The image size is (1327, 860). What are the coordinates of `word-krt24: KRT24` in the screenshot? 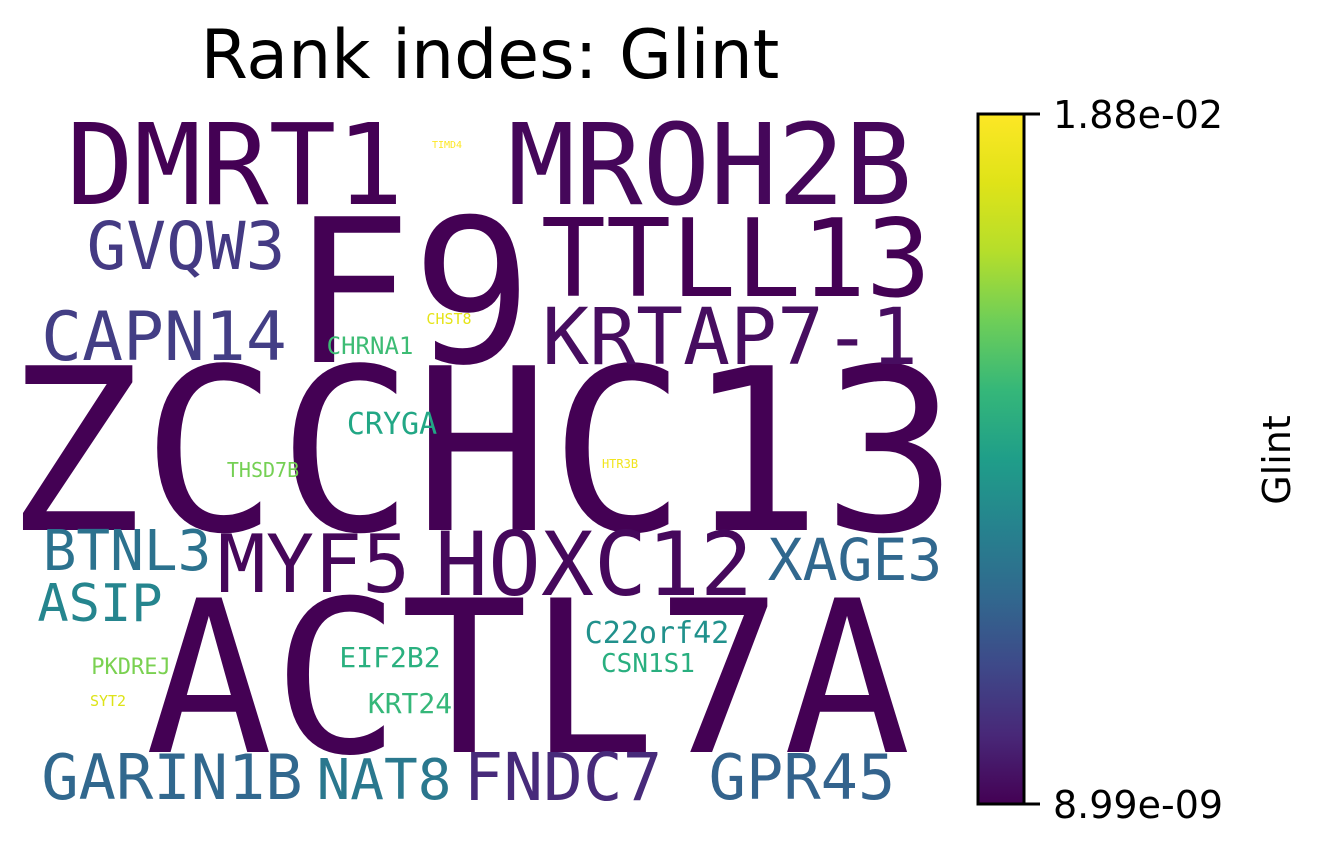 It's located at (410, 703).